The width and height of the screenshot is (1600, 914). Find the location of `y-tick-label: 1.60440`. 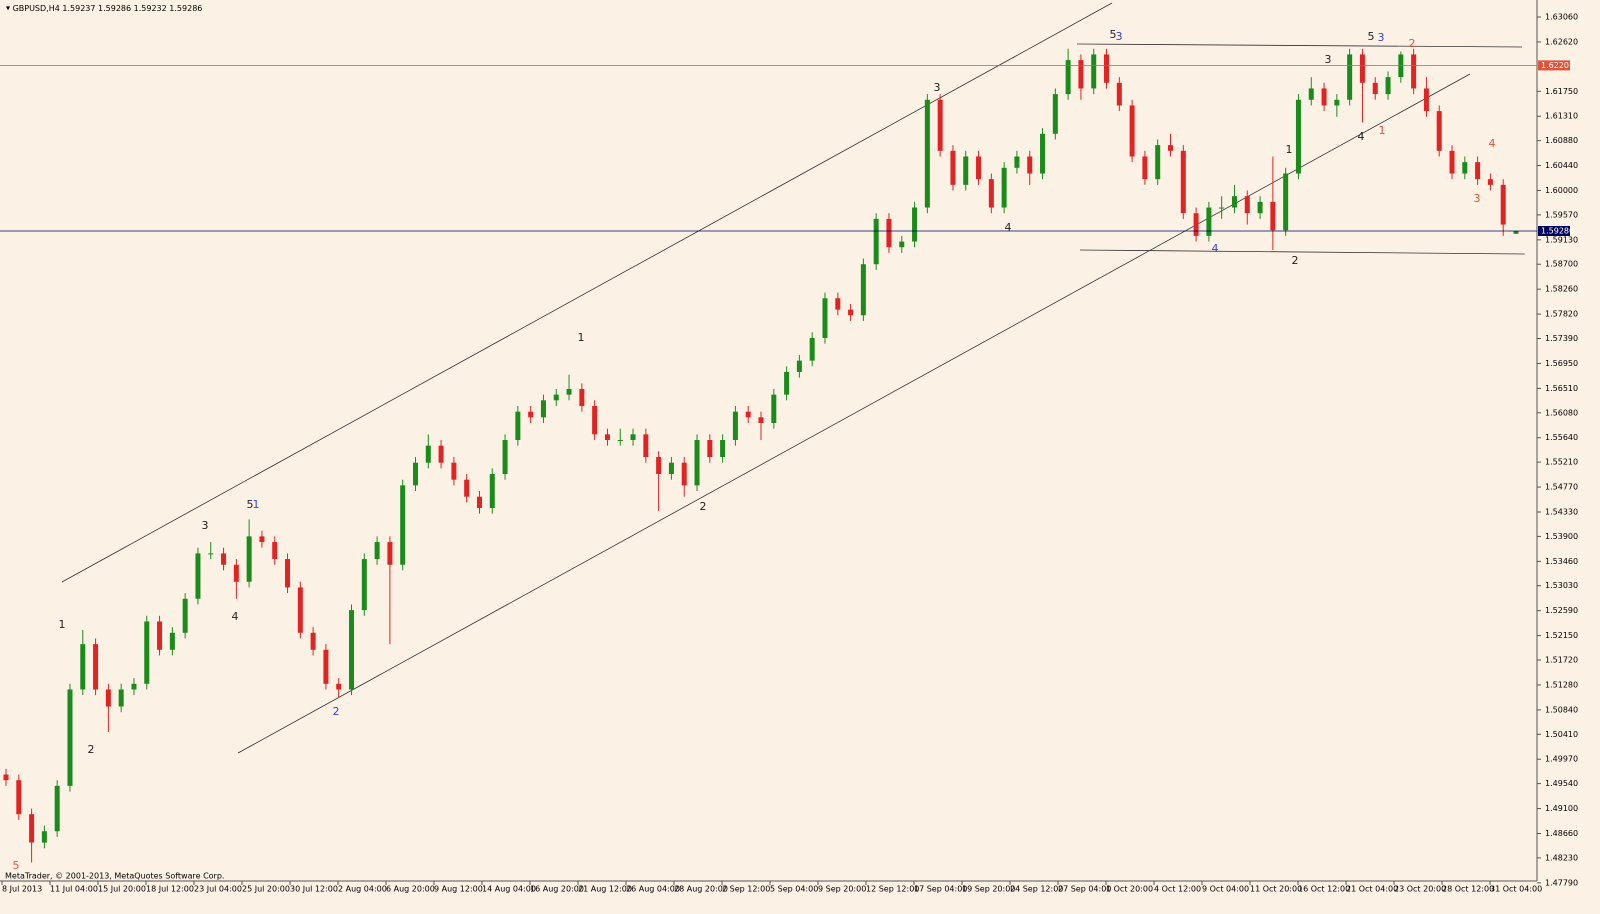

y-tick-label: 1.60440 is located at coordinates (1561, 165).